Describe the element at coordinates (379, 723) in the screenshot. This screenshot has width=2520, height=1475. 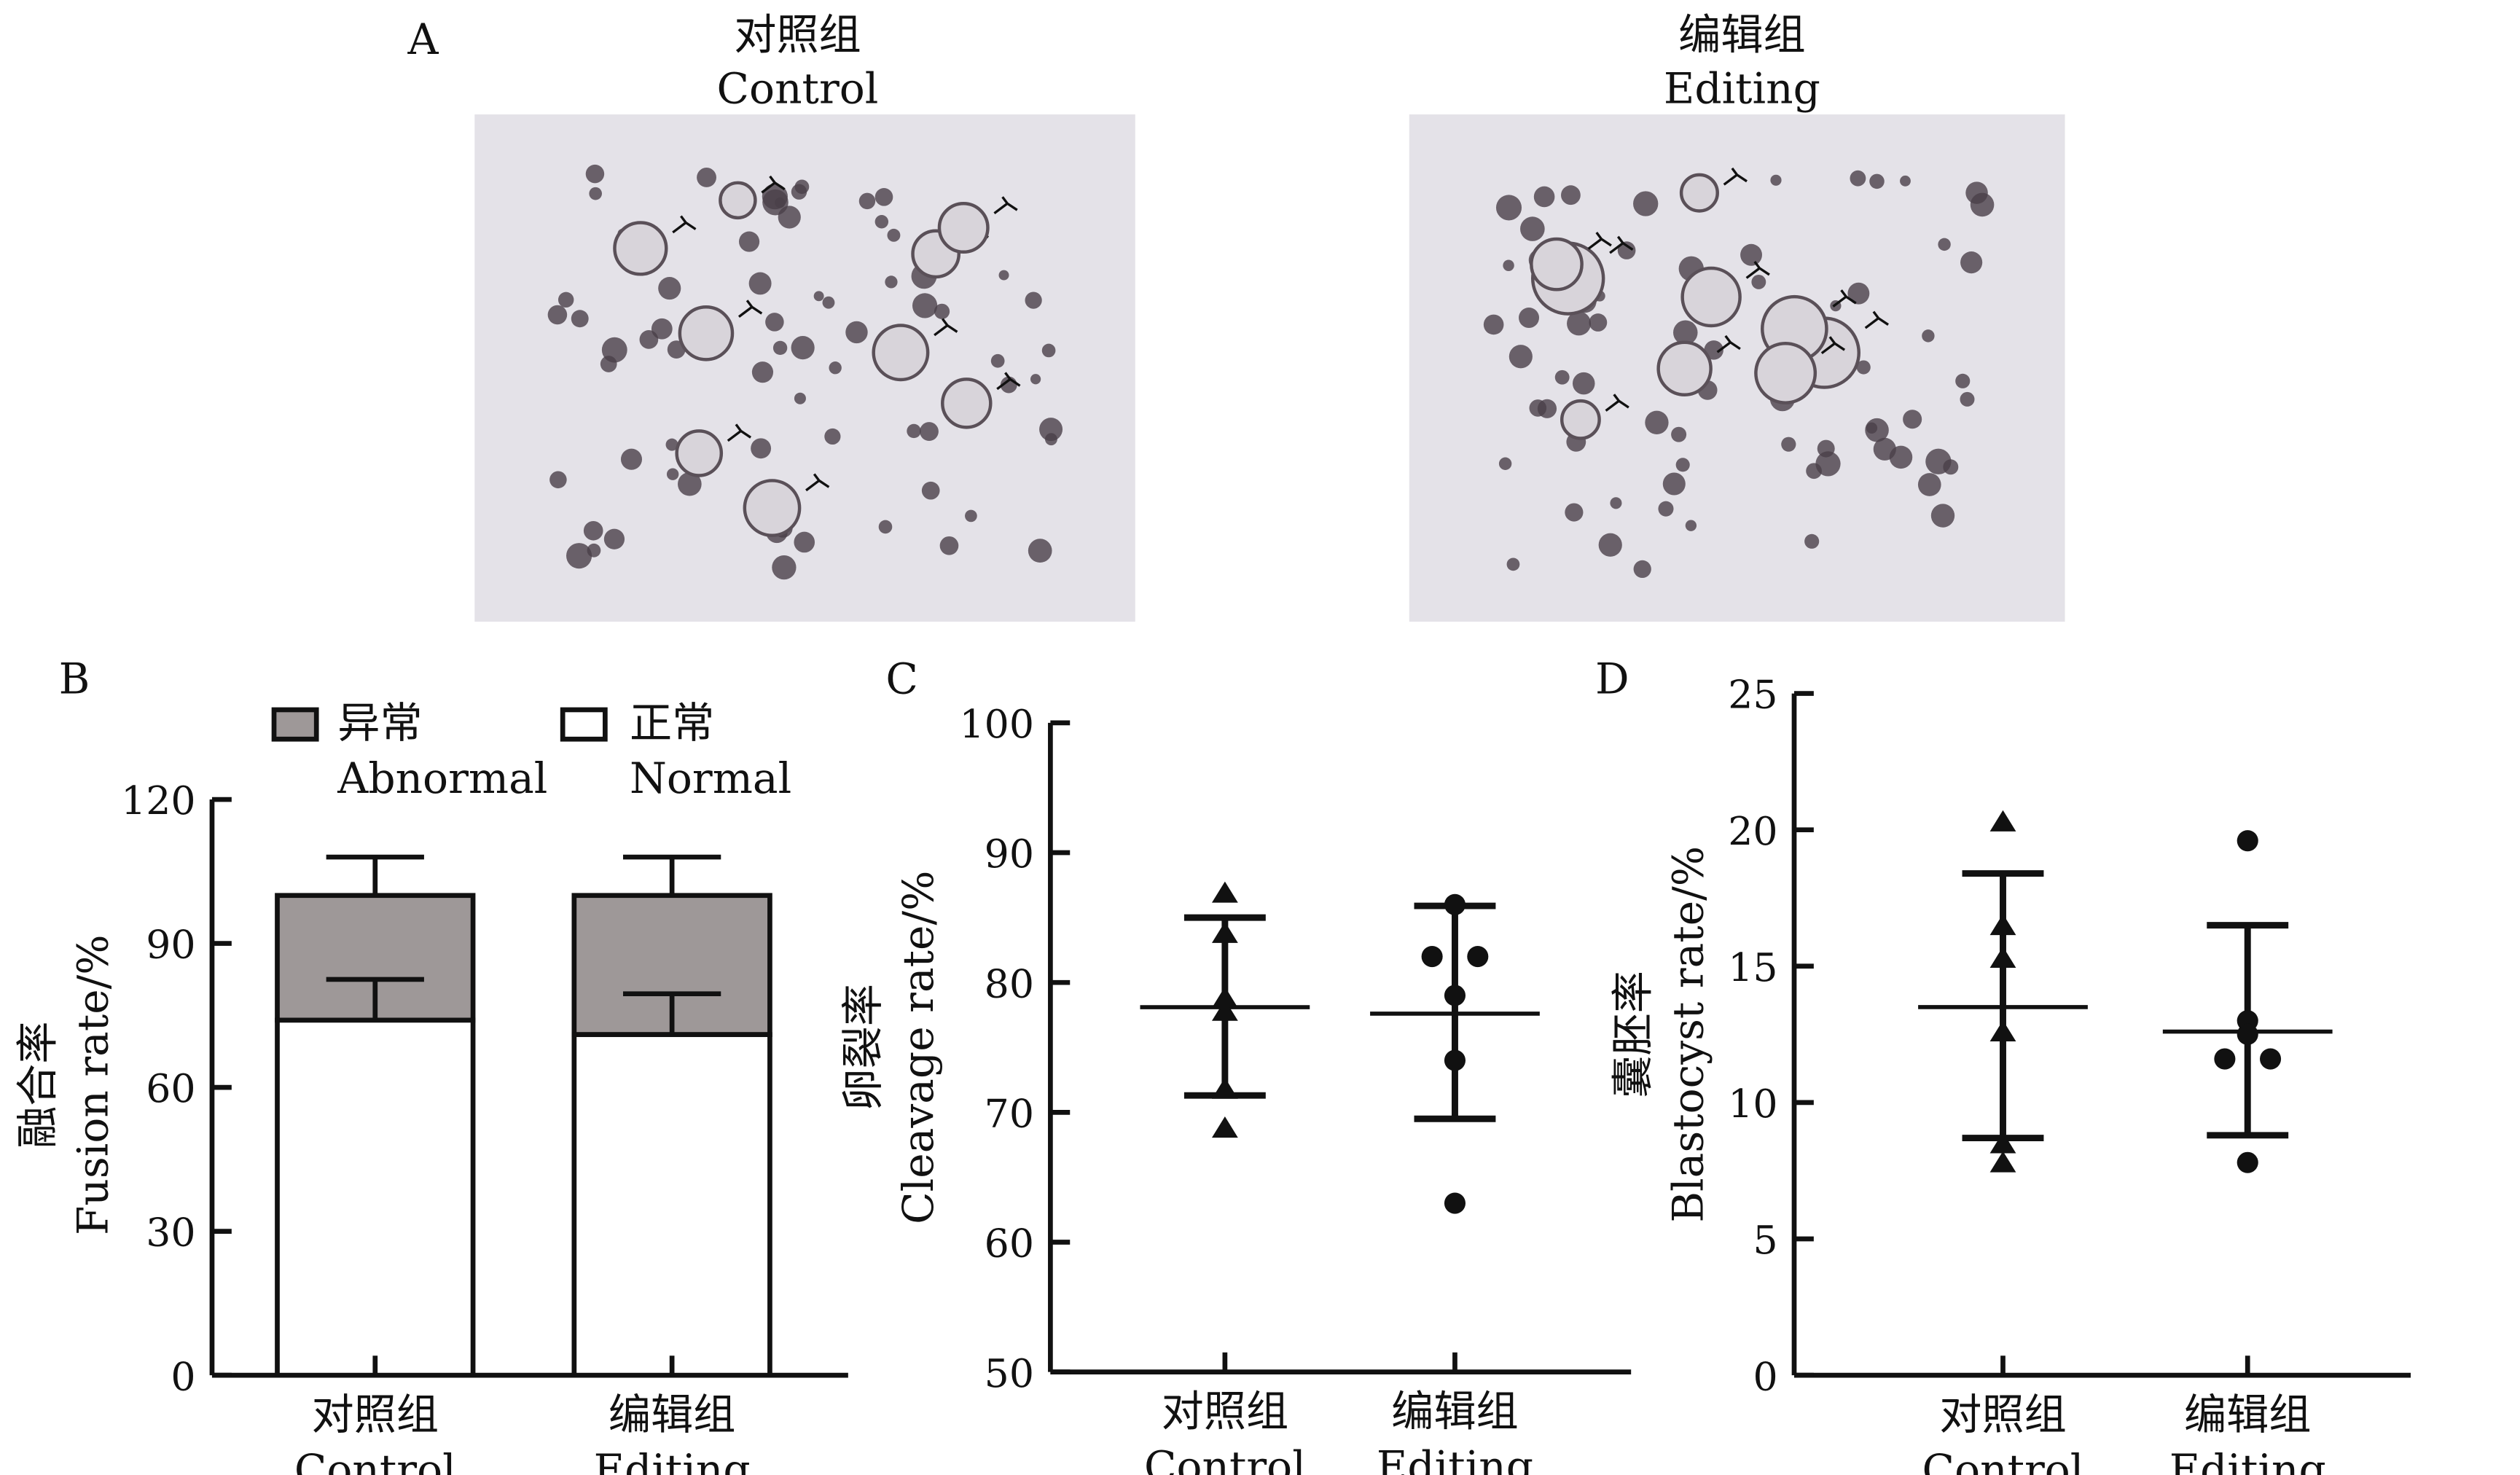
I see `legend-abnormal-cn: 异常` at that location.